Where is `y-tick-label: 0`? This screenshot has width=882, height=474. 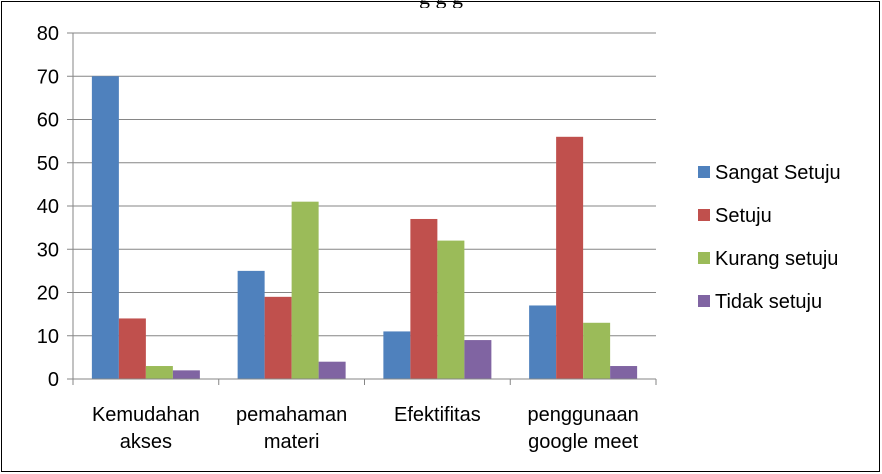 y-tick-label: 0 is located at coordinates (53, 380).